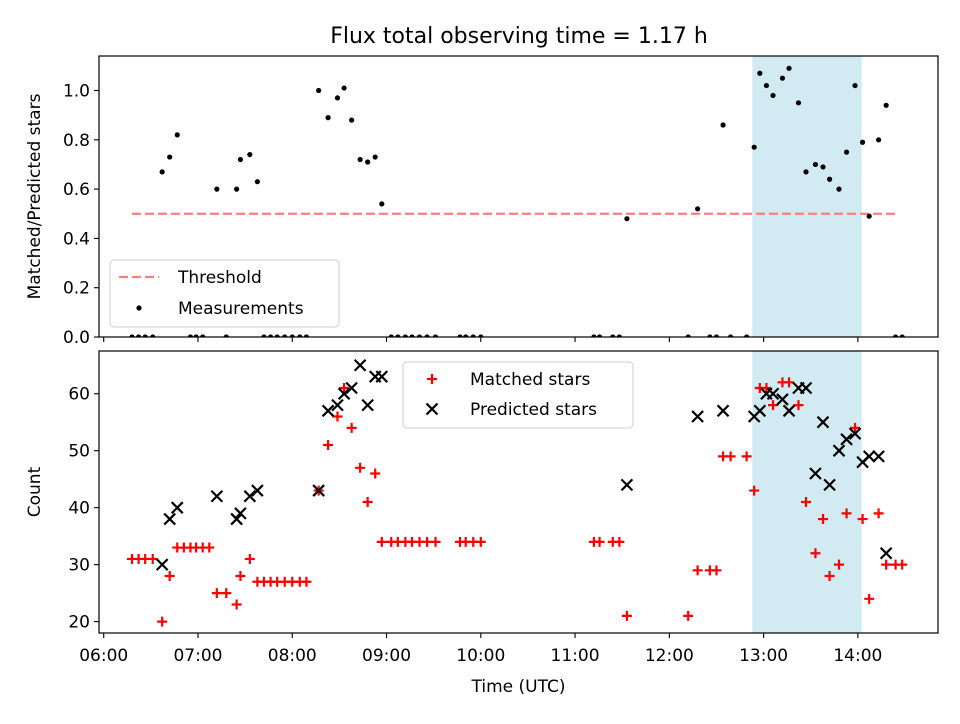  Describe the element at coordinates (76, 190) in the screenshot. I see `y-tick-label: 0.6` at that location.